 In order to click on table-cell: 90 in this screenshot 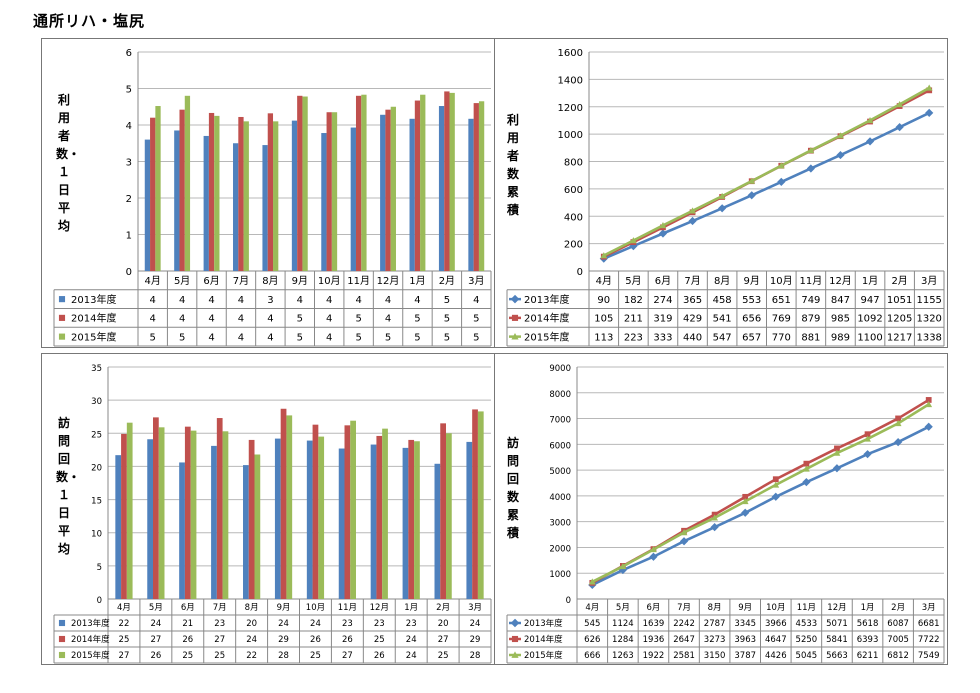, I will do `click(603, 300)`.